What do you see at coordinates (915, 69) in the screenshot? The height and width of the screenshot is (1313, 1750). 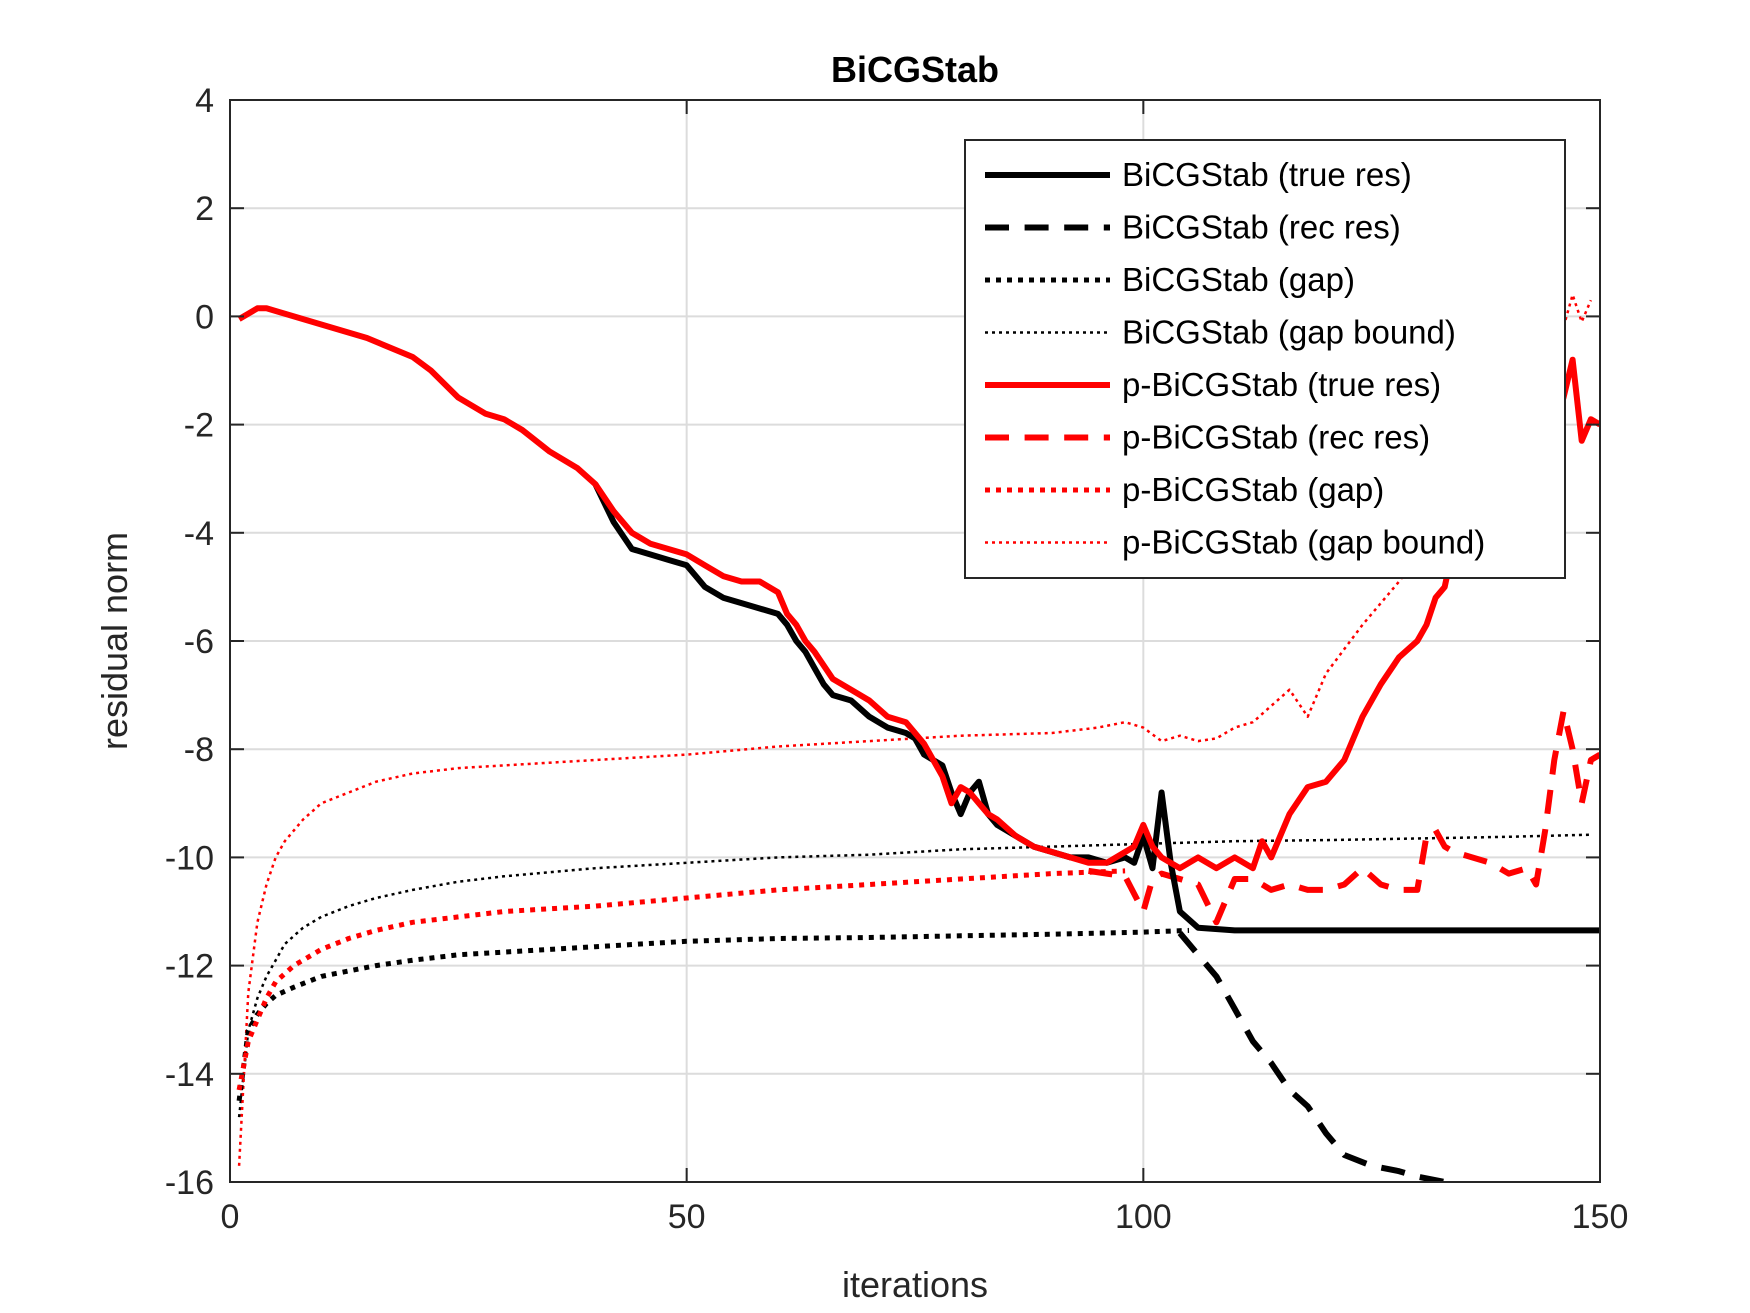 I see `chart-title: BiCGStab` at bounding box center [915, 69].